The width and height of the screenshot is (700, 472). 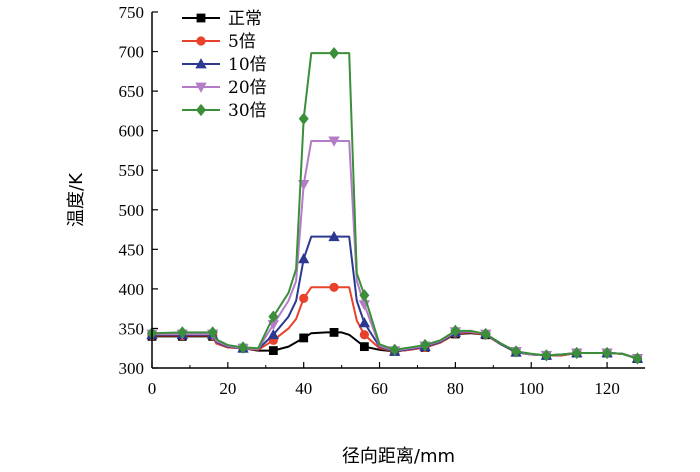 What do you see at coordinates (132, 131) in the screenshot?
I see `y-tick-label: 600` at bounding box center [132, 131].